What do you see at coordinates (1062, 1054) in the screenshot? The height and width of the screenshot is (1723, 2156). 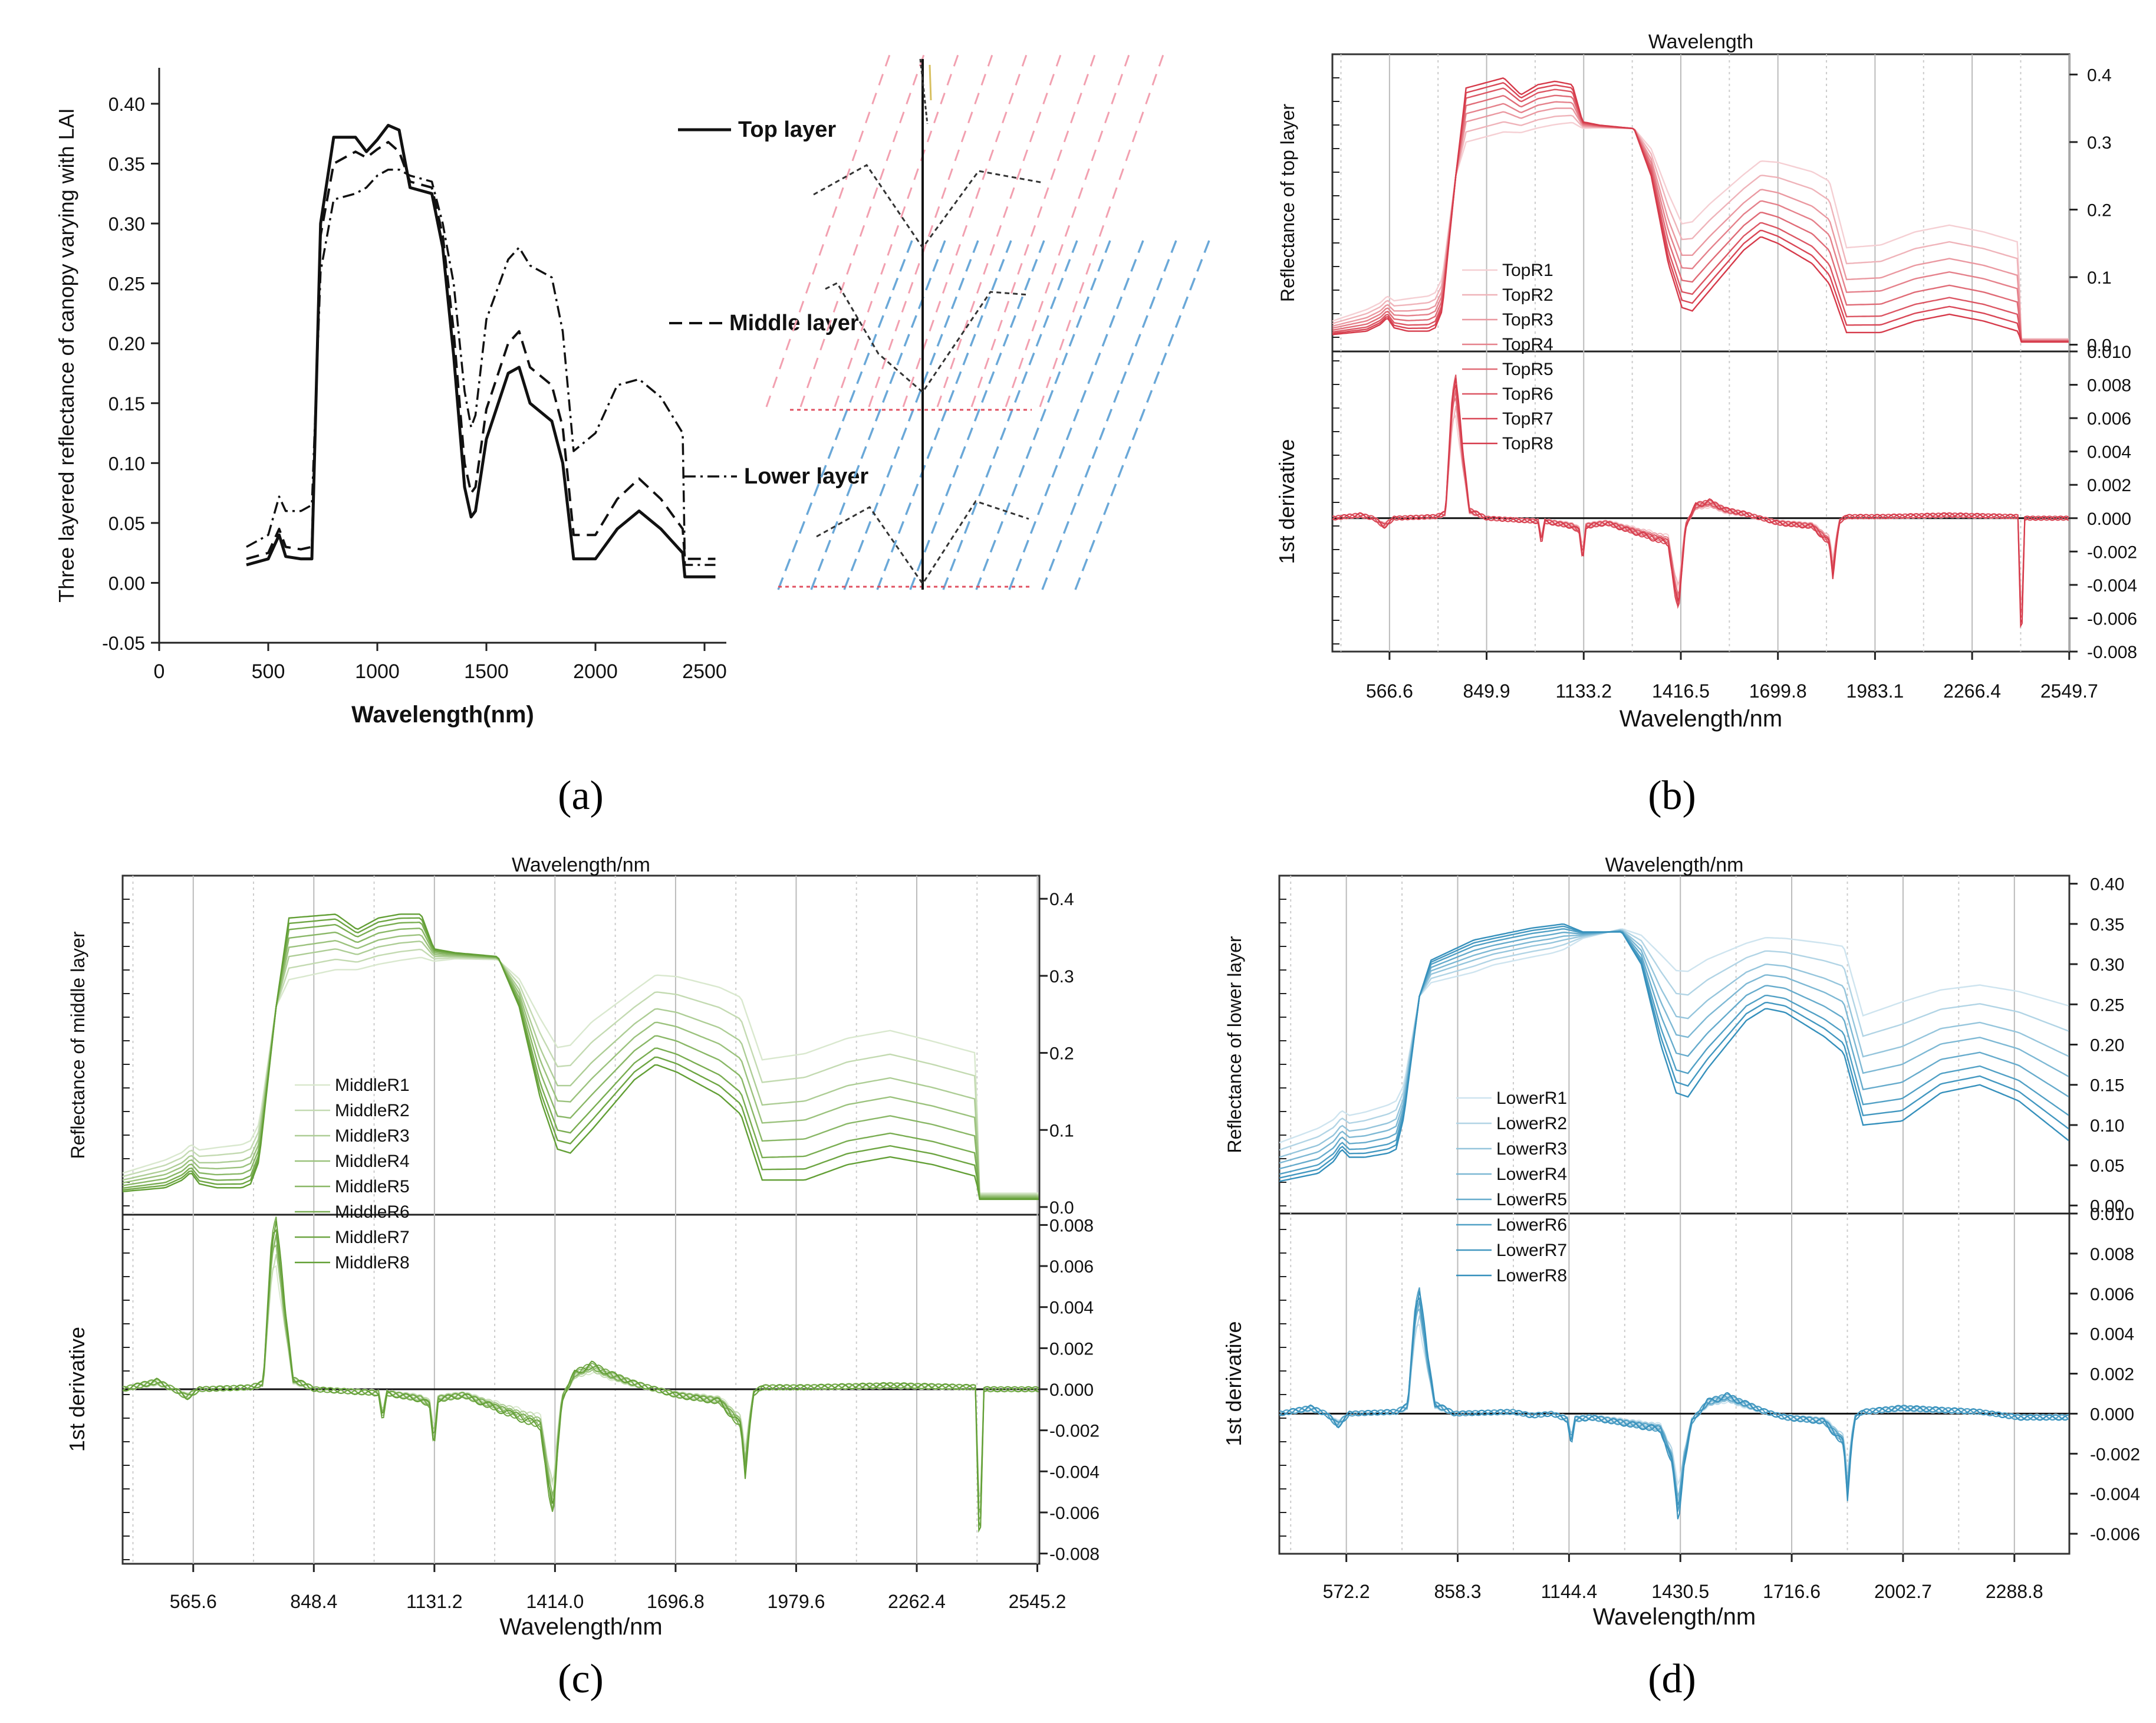 I see `y-tick-label-top-c: 0.2` at bounding box center [1062, 1054].